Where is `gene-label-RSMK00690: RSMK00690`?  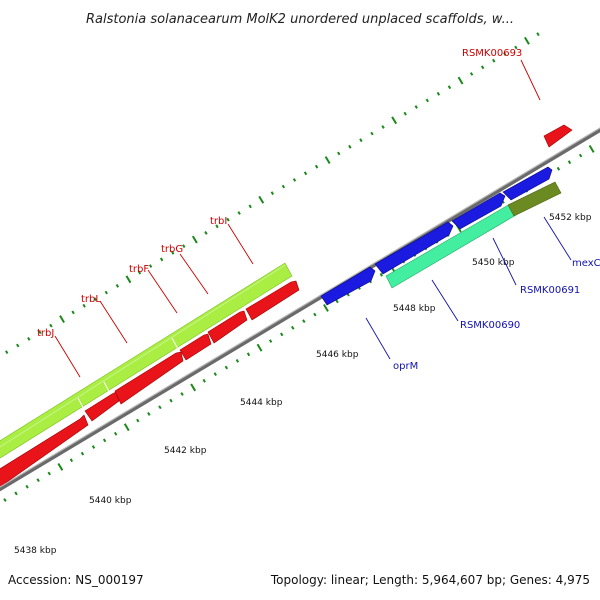
gene-label-RSMK00690: RSMK00690 is located at coordinates (490, 325).